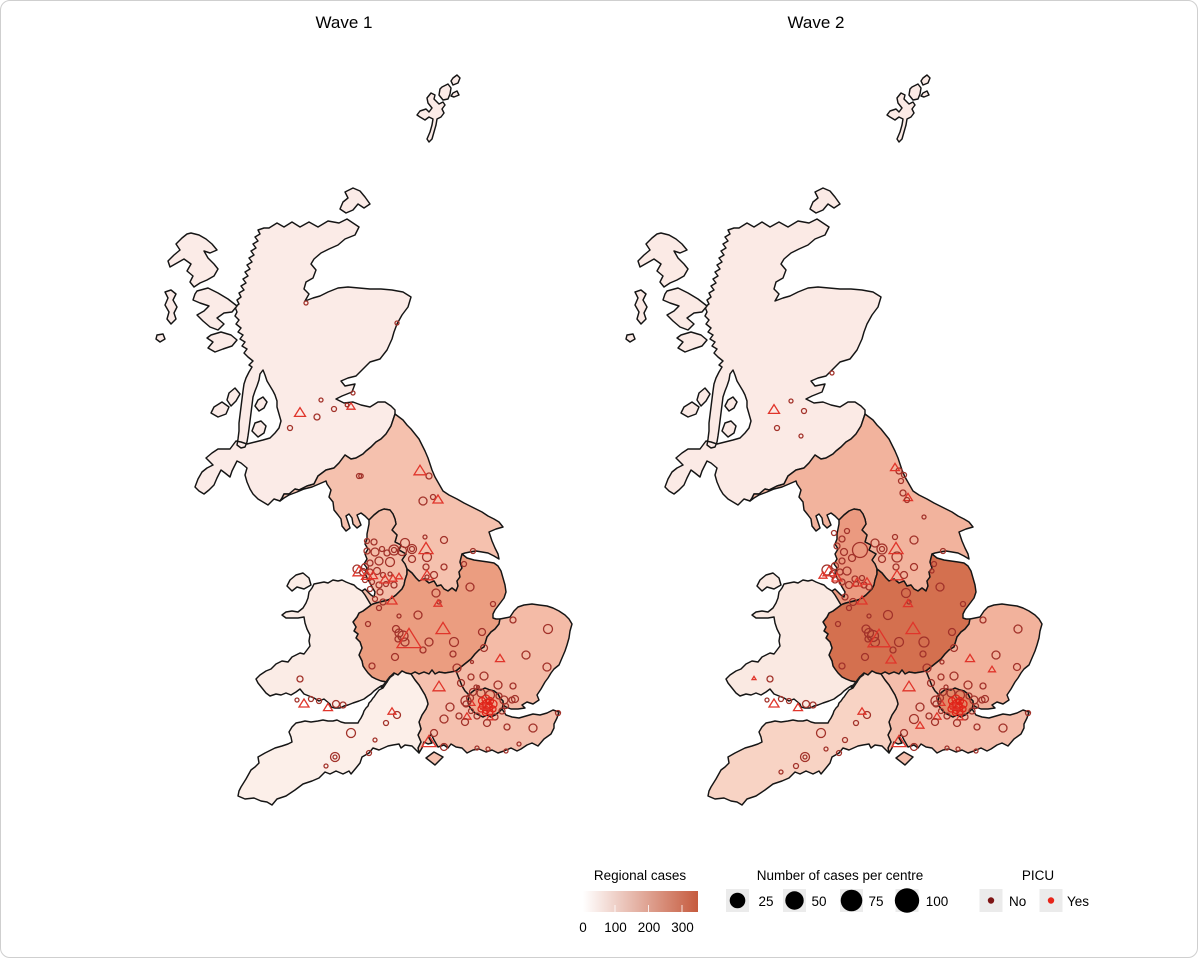 The height and width of the screenshot is (958, 1198). What do you see at coordinates (818, 901) in the screenshot?
I see `svg-text: 50` at bounding box center [818, 901].